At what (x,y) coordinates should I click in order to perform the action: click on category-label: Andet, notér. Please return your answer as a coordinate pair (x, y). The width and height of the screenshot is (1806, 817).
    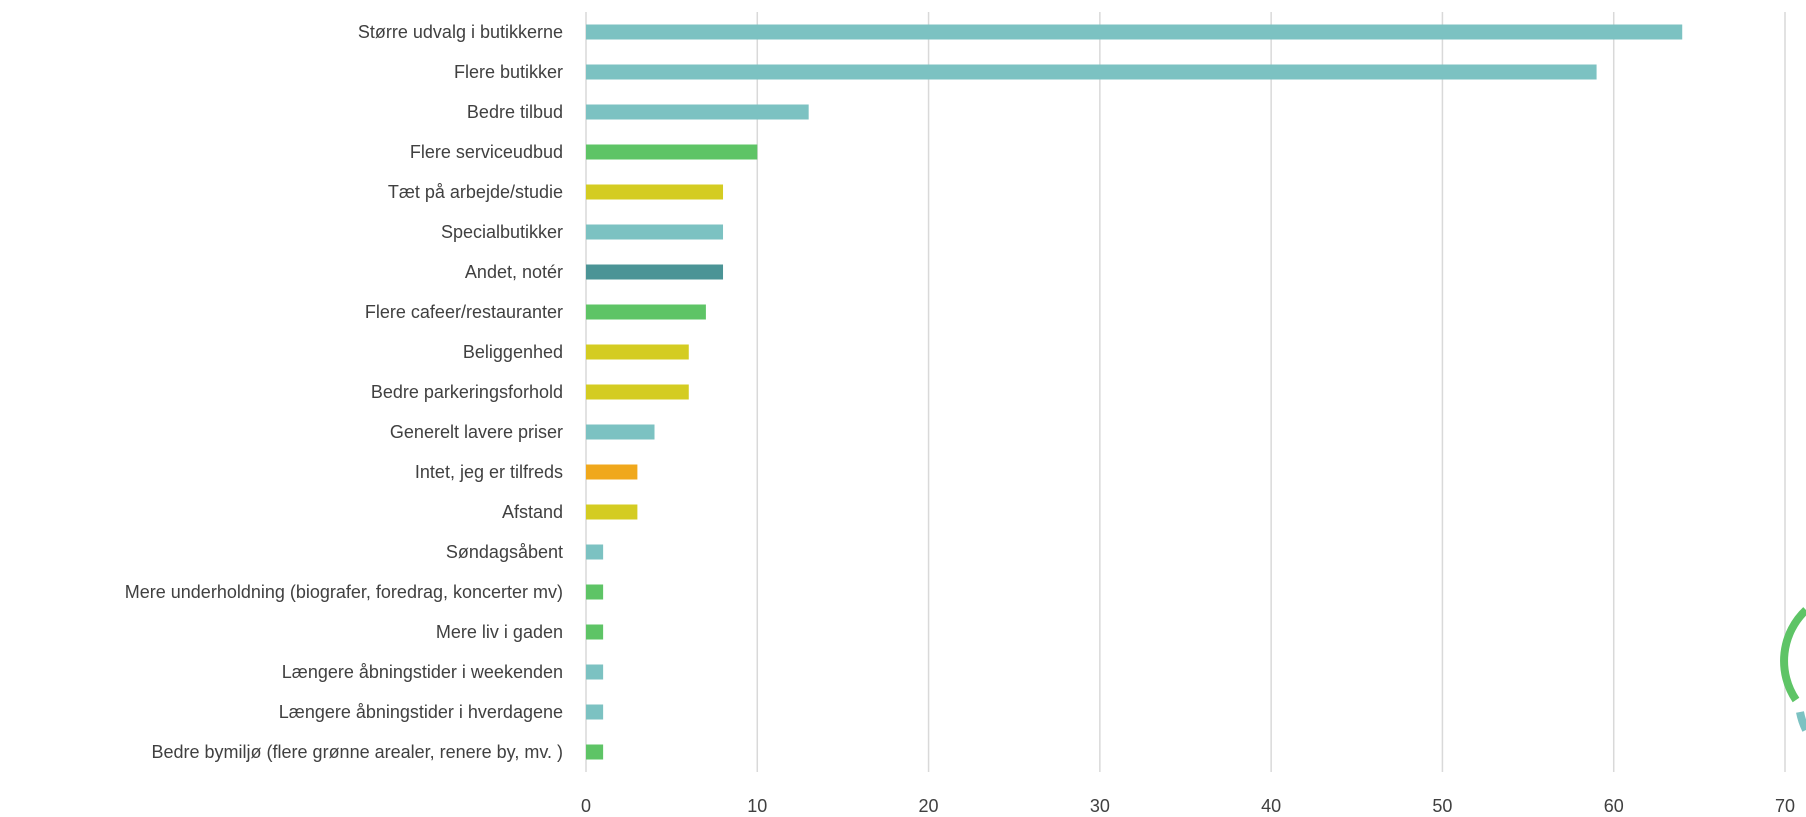
    Looking at the image, I should click on (514, 272).